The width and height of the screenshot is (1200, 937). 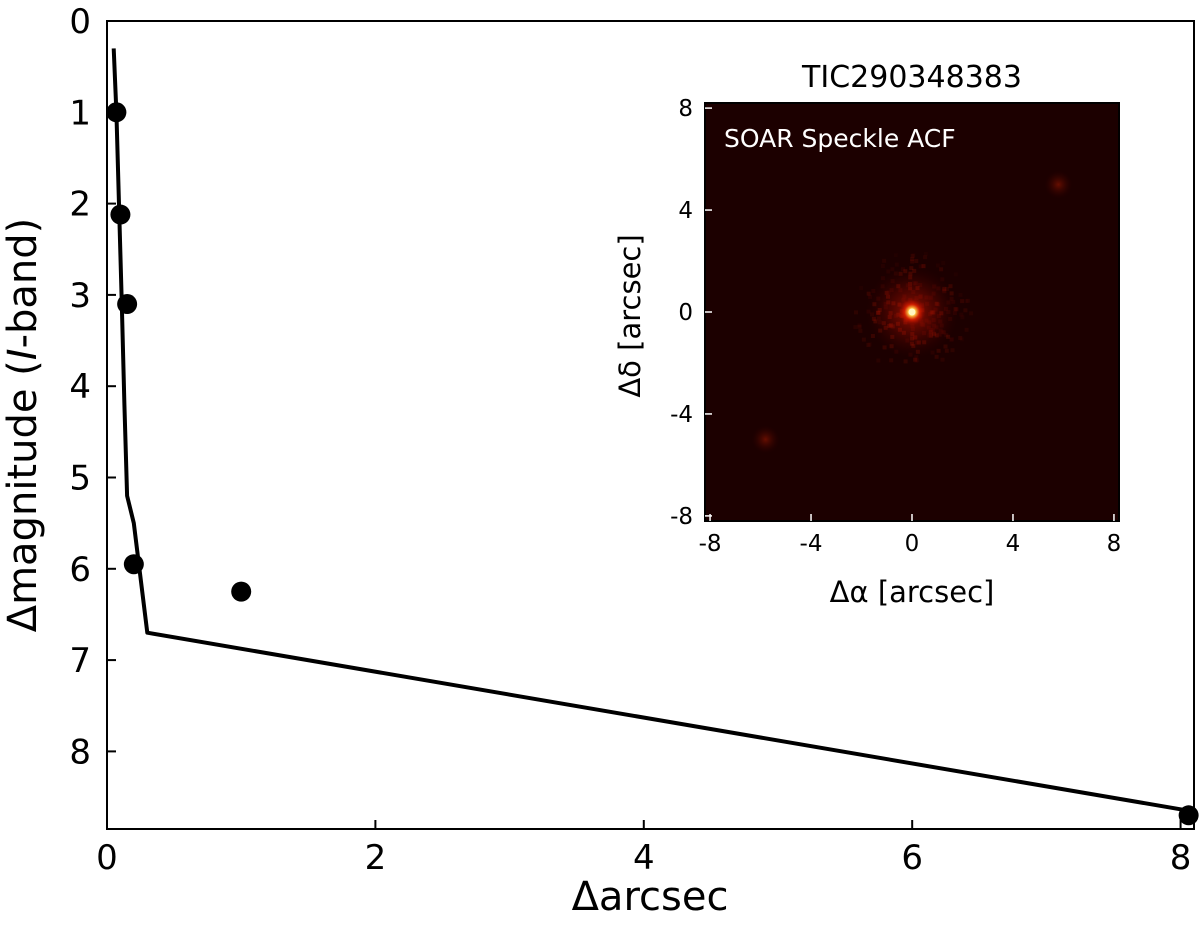 What do you see at coordinates (911, 77) in the screenshot?
I see `inset-title: TIC290348383` at bounding box center [911, 77].